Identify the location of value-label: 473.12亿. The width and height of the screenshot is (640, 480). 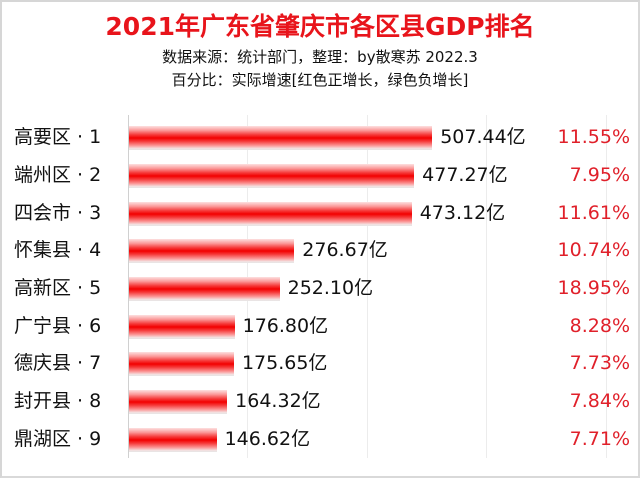
(462, 213).